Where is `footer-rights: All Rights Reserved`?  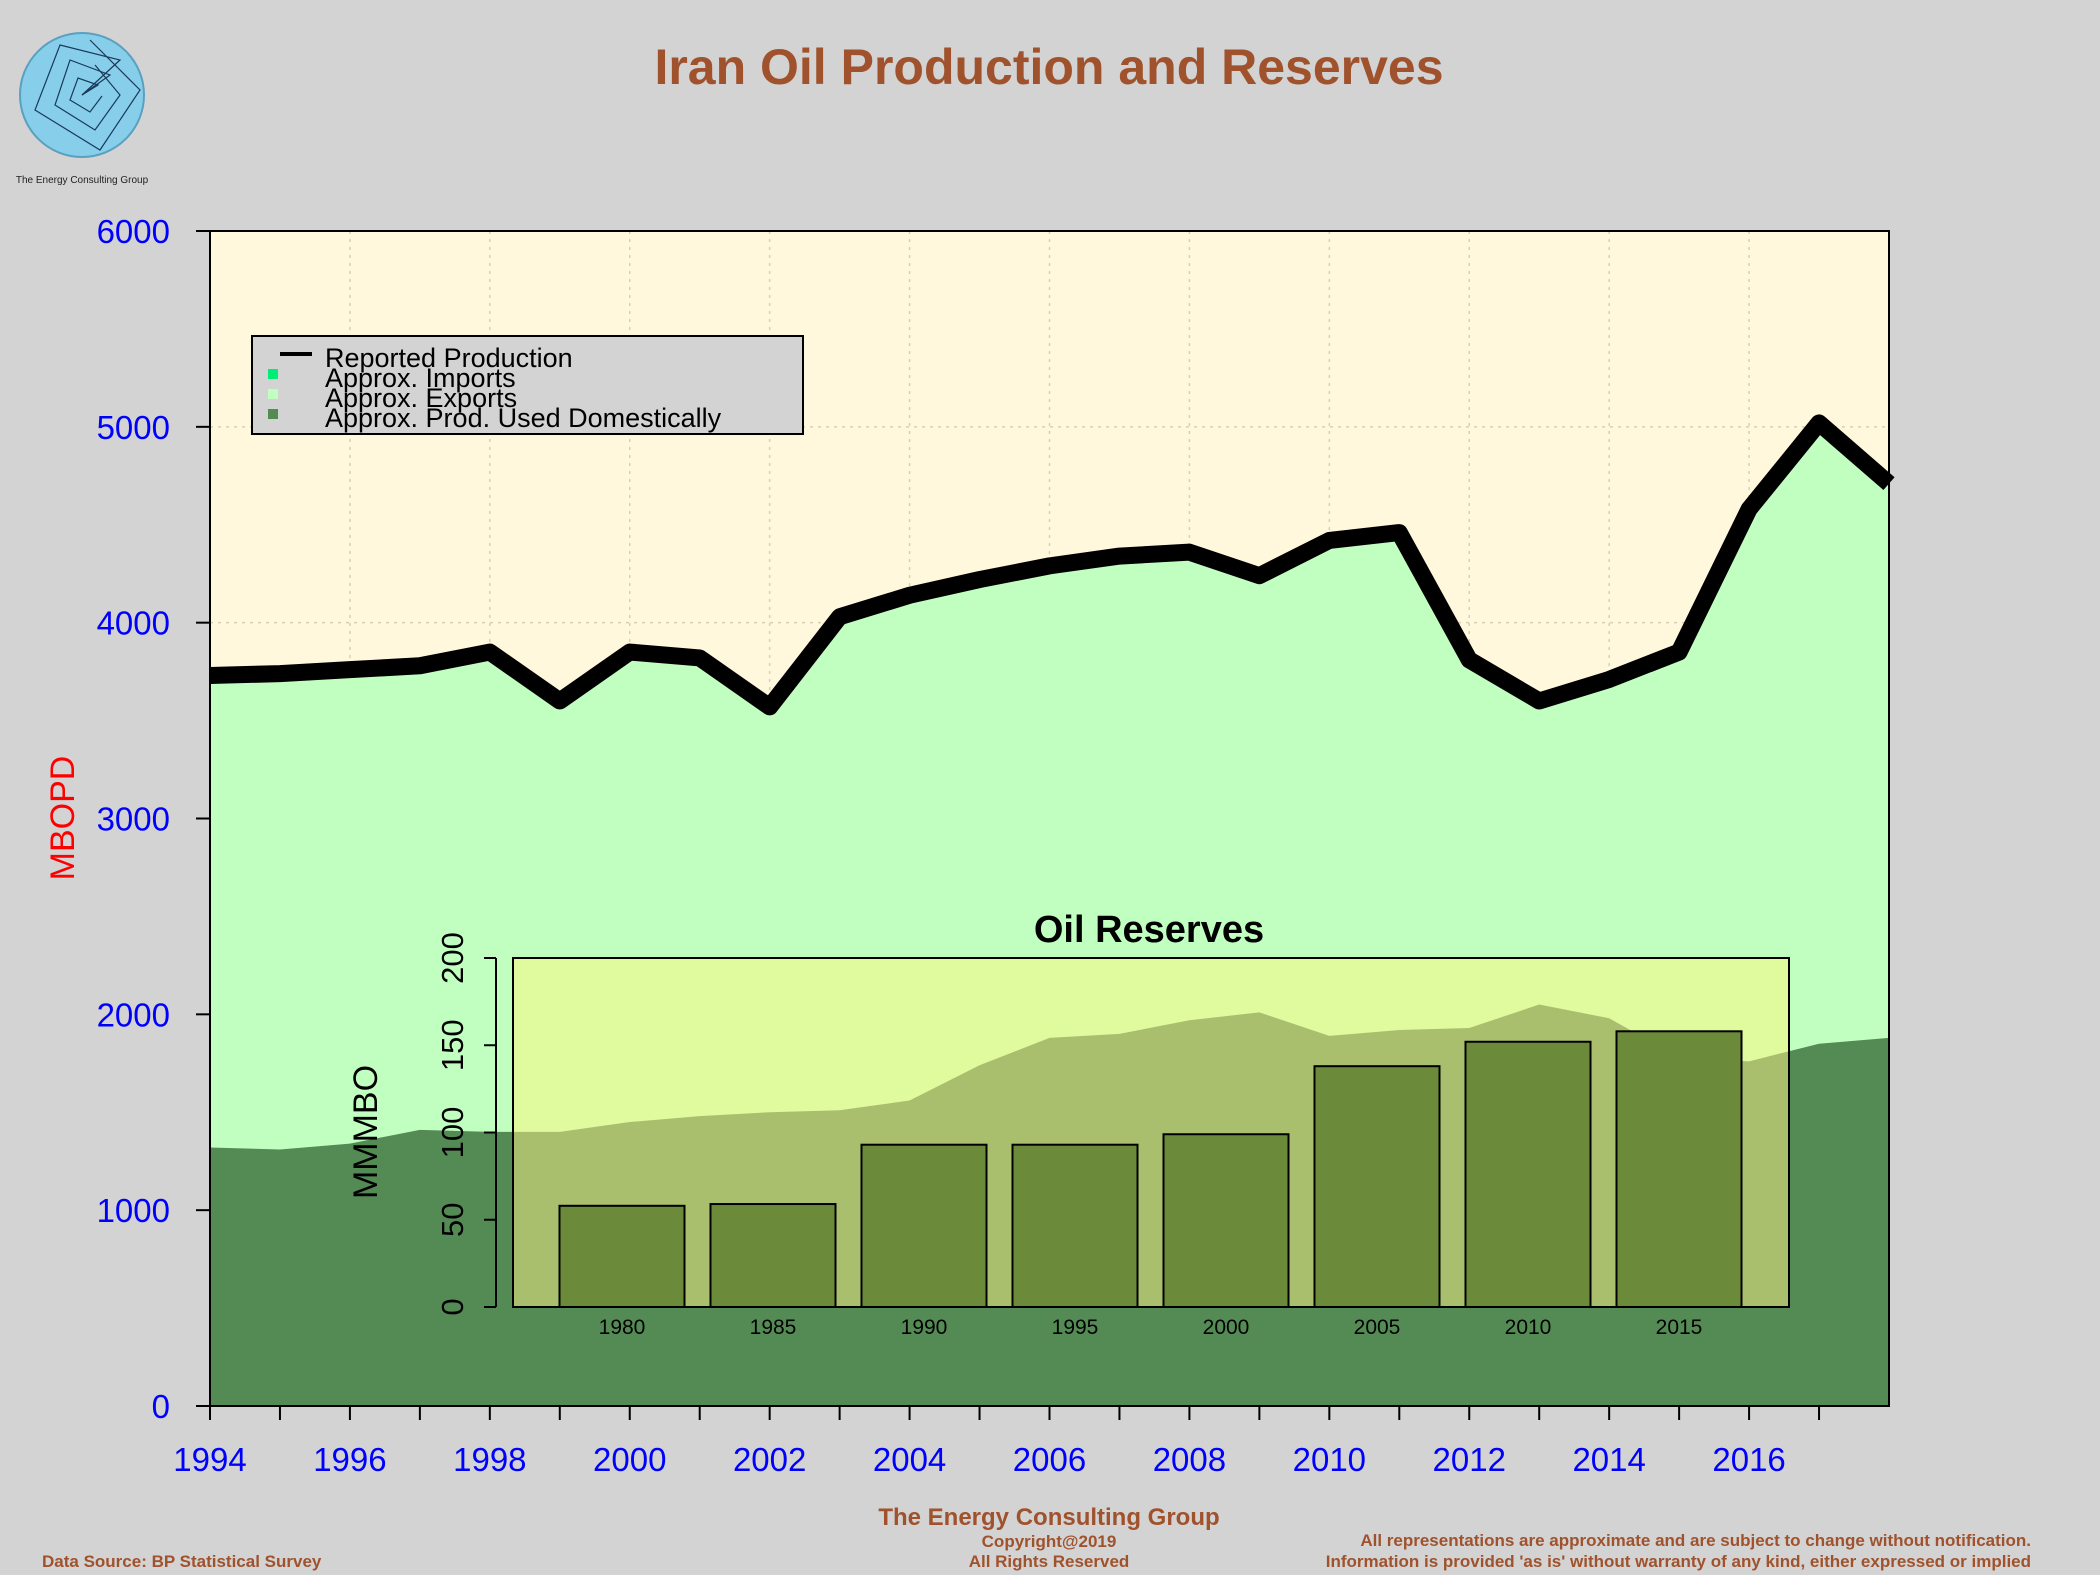
footer-rights: All Rights Reserved is located at coordinates (1049, 1561).